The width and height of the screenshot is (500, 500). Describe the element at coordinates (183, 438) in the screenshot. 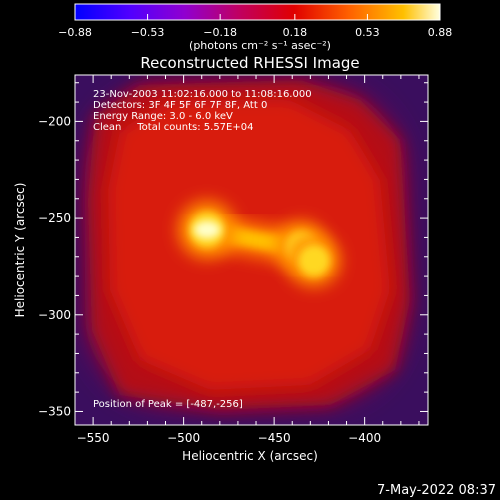

I see `x-tick-label: −500` at that location.